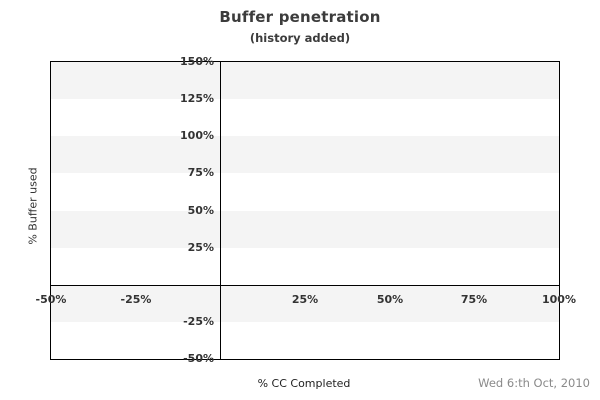 This screenshot has width=600, height=400. What do you see at coordinates (51, 299) in the screenshot?
I see `x-tick-label: -50%` at bounding box center [51, 299].